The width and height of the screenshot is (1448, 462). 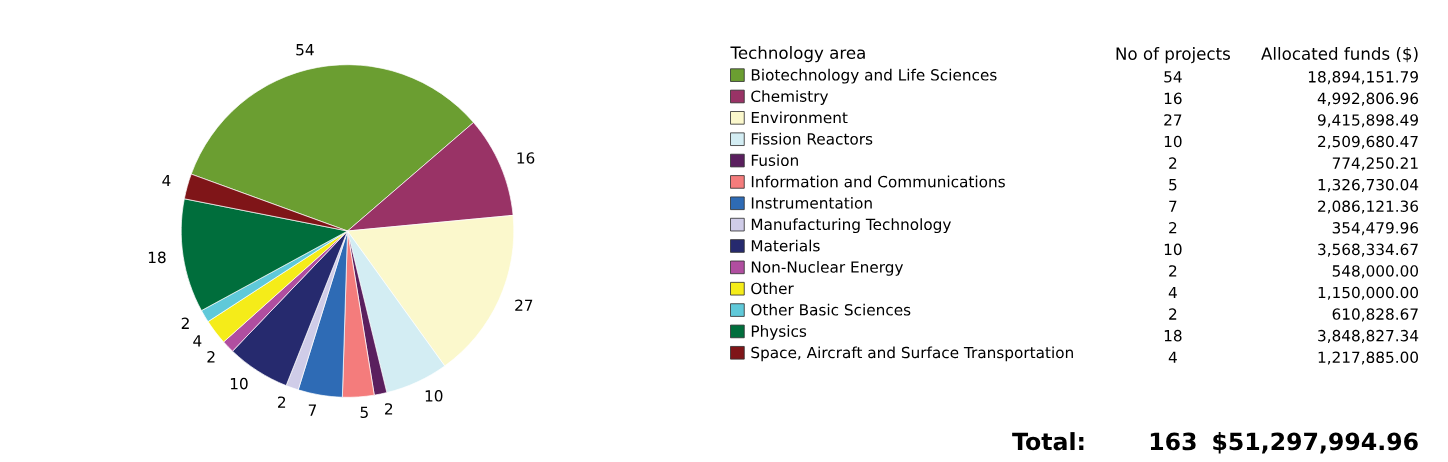 What do you see at coordinates (1368, 207) in the screenshot?
I see `text: 2,086,121.36` at bounding box center [1368, 207].